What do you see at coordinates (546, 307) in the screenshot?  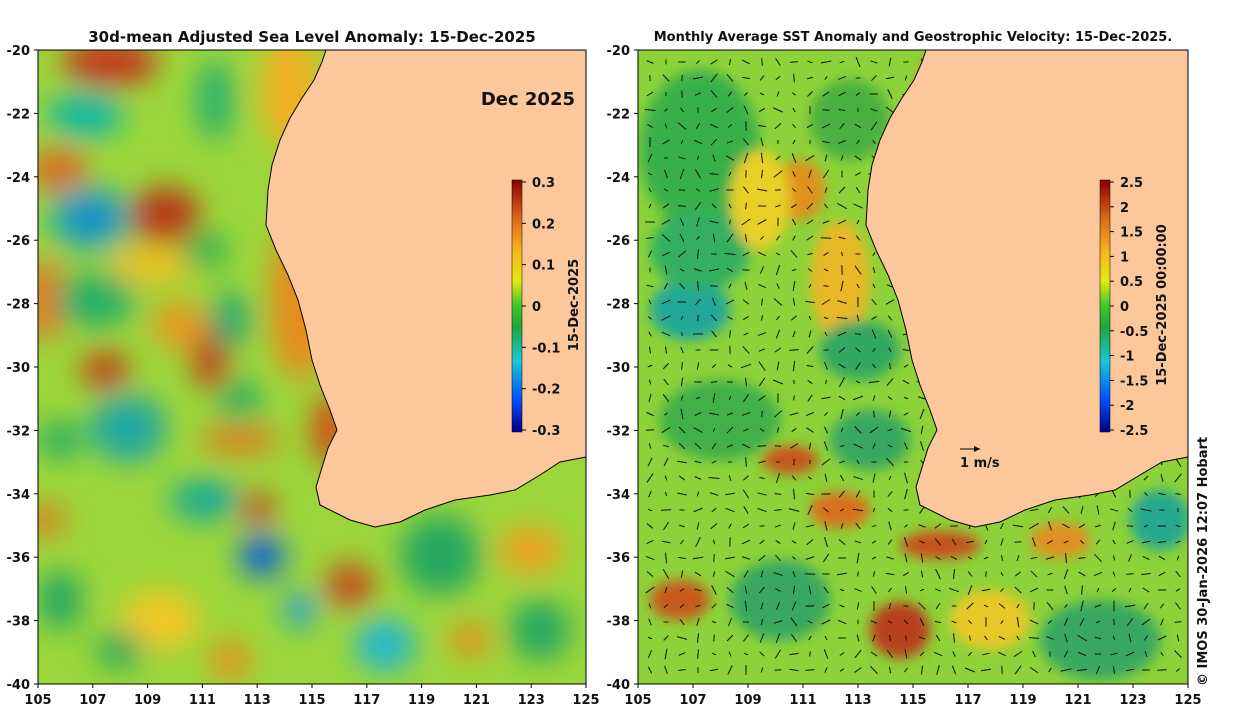 I see `left-colorbar: 0.3 0.2 0.1 0 -0.1 -0.2 -0.3 15-Dec-2025` at bounding box center [546, 307].